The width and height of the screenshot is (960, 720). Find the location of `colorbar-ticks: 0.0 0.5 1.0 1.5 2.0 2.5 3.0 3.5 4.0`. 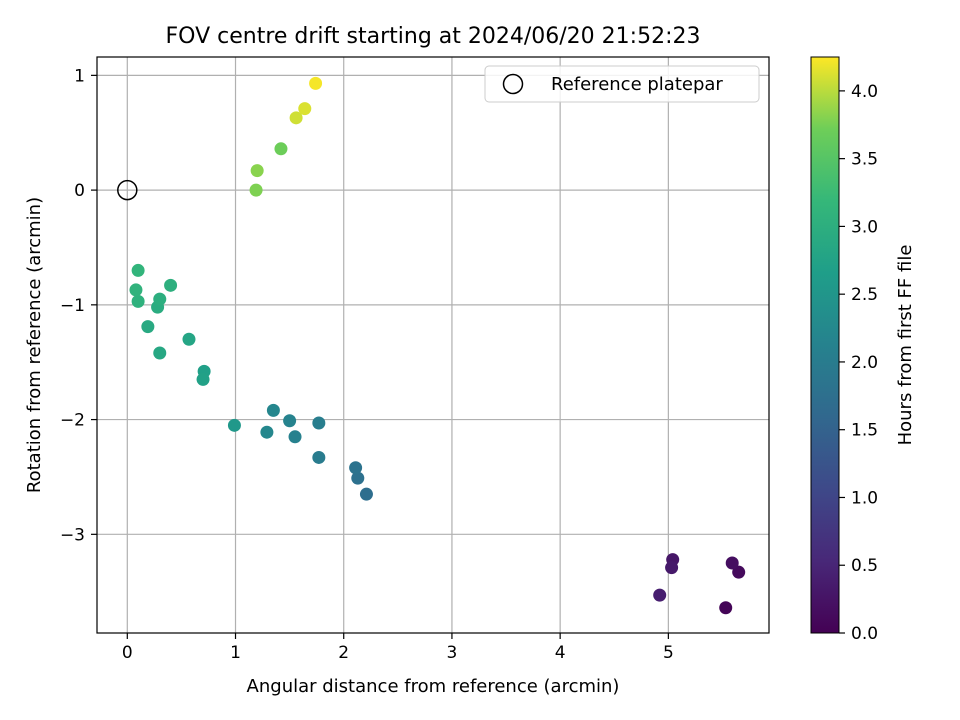

colorbar-ticks: 0.0 0.5 1.0 1.5 2.0 2.5 3.0 3.5 4.0 is located at coordinates (858, 363).